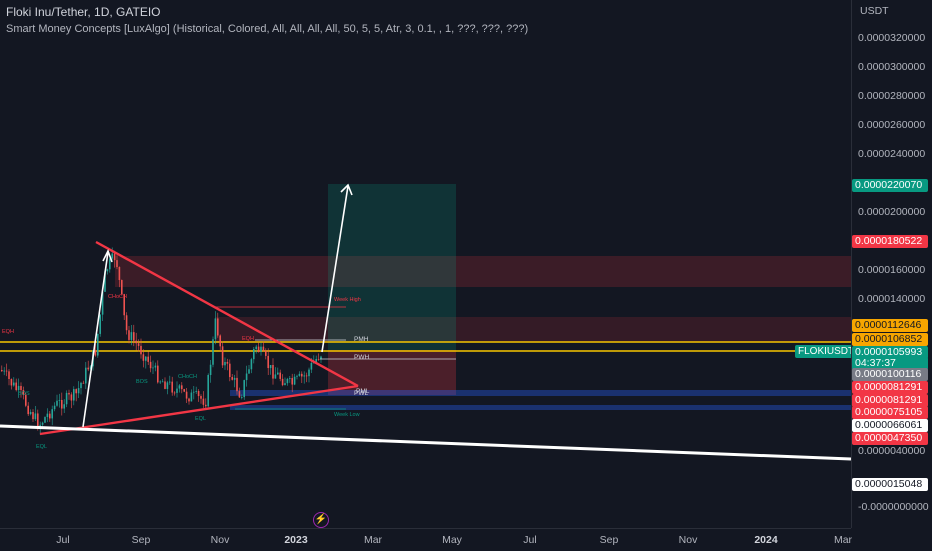 Image resolution: width=932 pixels, height=551 pixels. Describe the element at coordinates (843, 540) in the screenshot. I see `time-tick: Mar` at that location.